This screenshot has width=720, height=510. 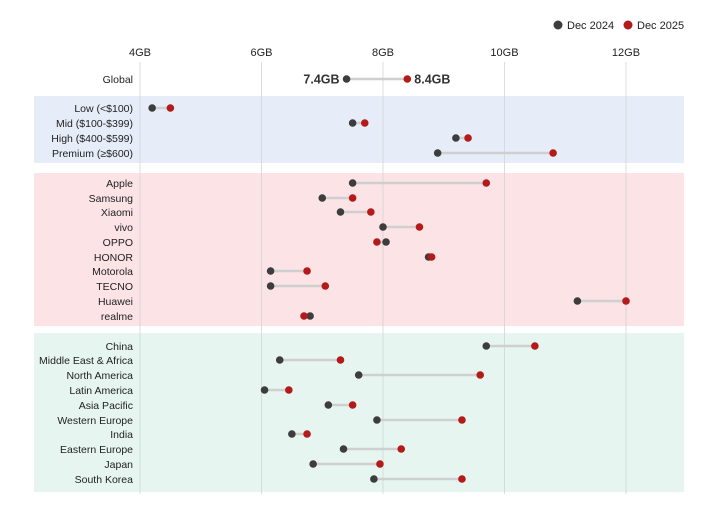 I want to click on row-label: Global, so click(x=118, y=80).